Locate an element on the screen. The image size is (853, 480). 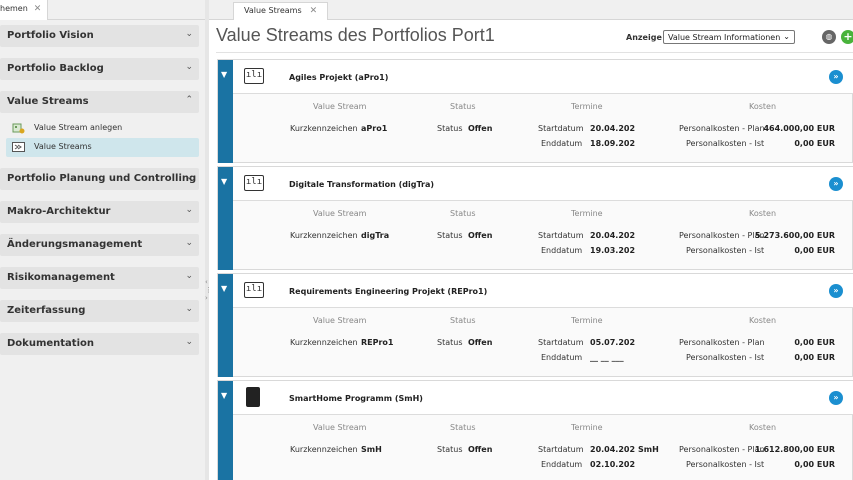
section-risikomanagement: Risikomanagement ⌄ is located at coordinates (99, 278).